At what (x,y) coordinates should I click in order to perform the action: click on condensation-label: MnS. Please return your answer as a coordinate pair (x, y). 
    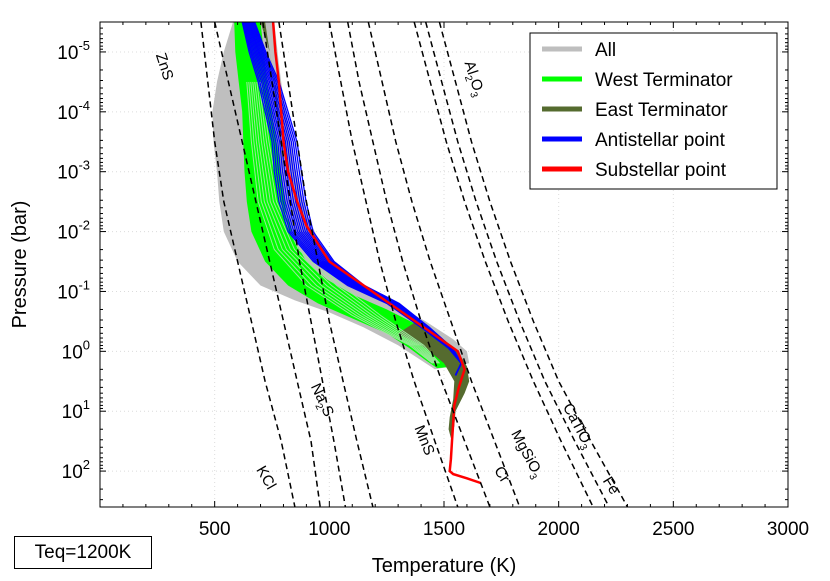
    Looking at the image, I should click on (424, 440).